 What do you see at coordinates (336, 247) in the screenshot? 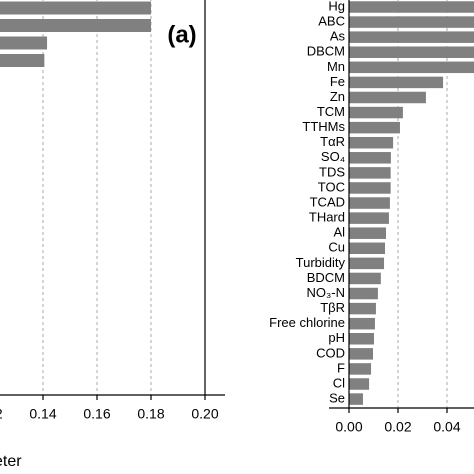
I see `y-tick-label: Cu` at bounding box center [336, 247].